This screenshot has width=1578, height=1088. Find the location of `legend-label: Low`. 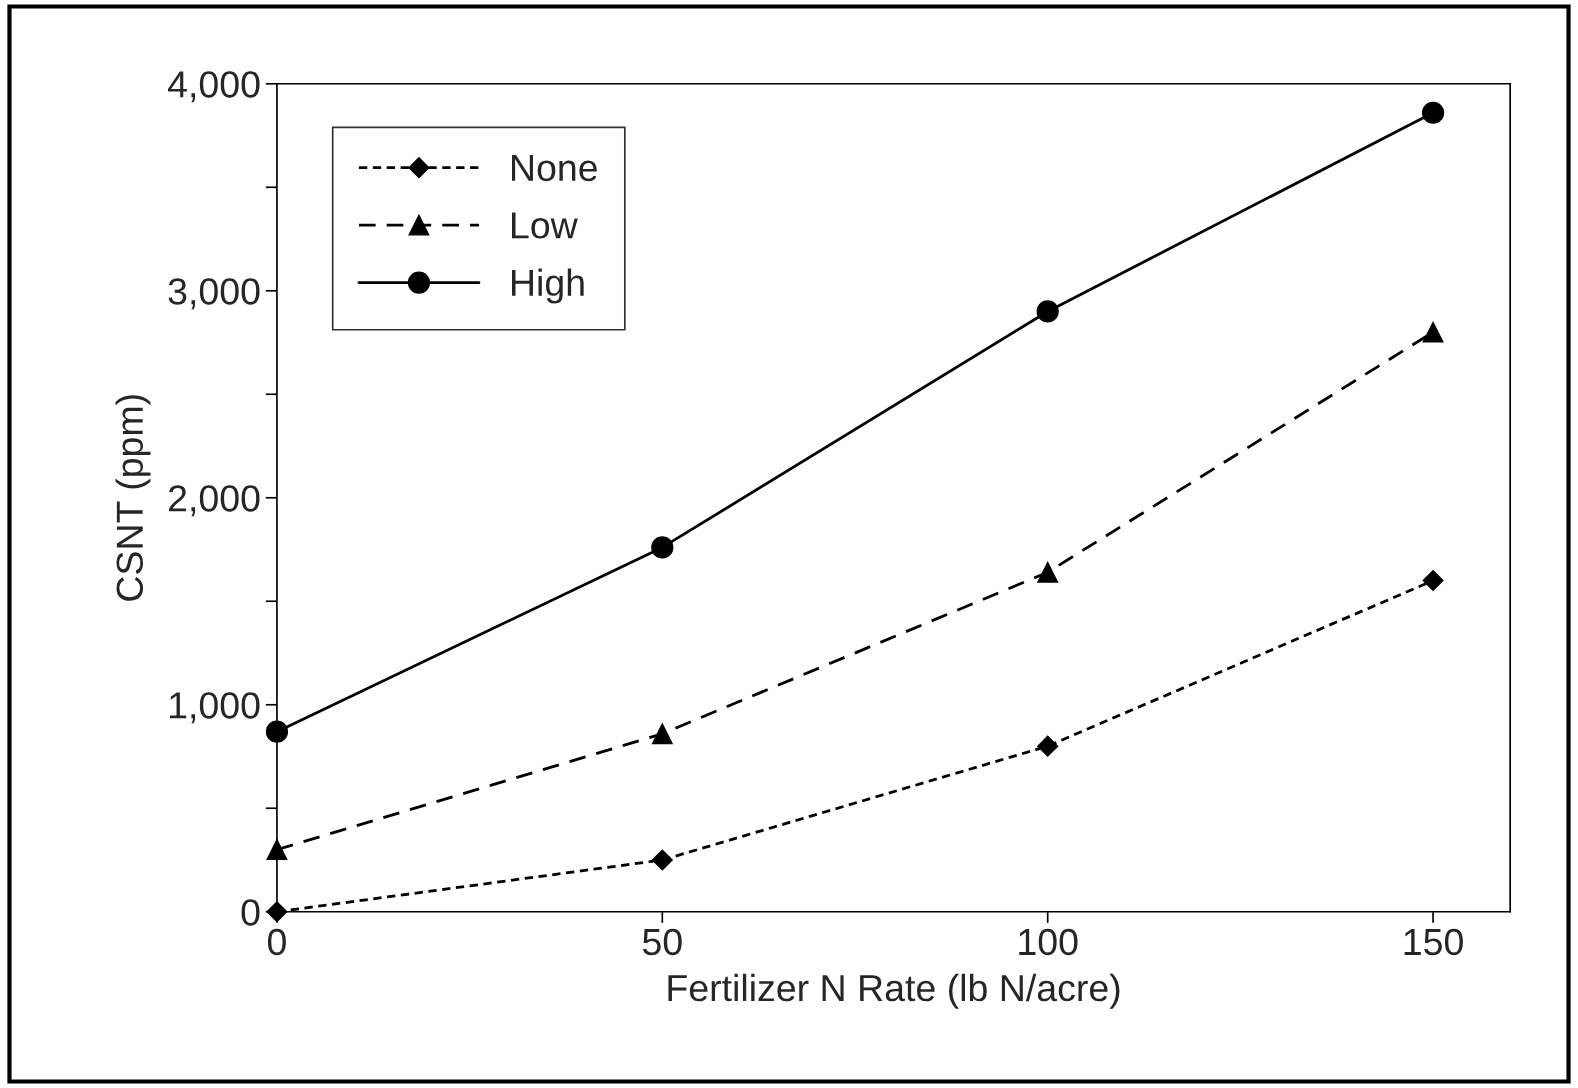

legend-label: Low is located at coordinates (545, 225).